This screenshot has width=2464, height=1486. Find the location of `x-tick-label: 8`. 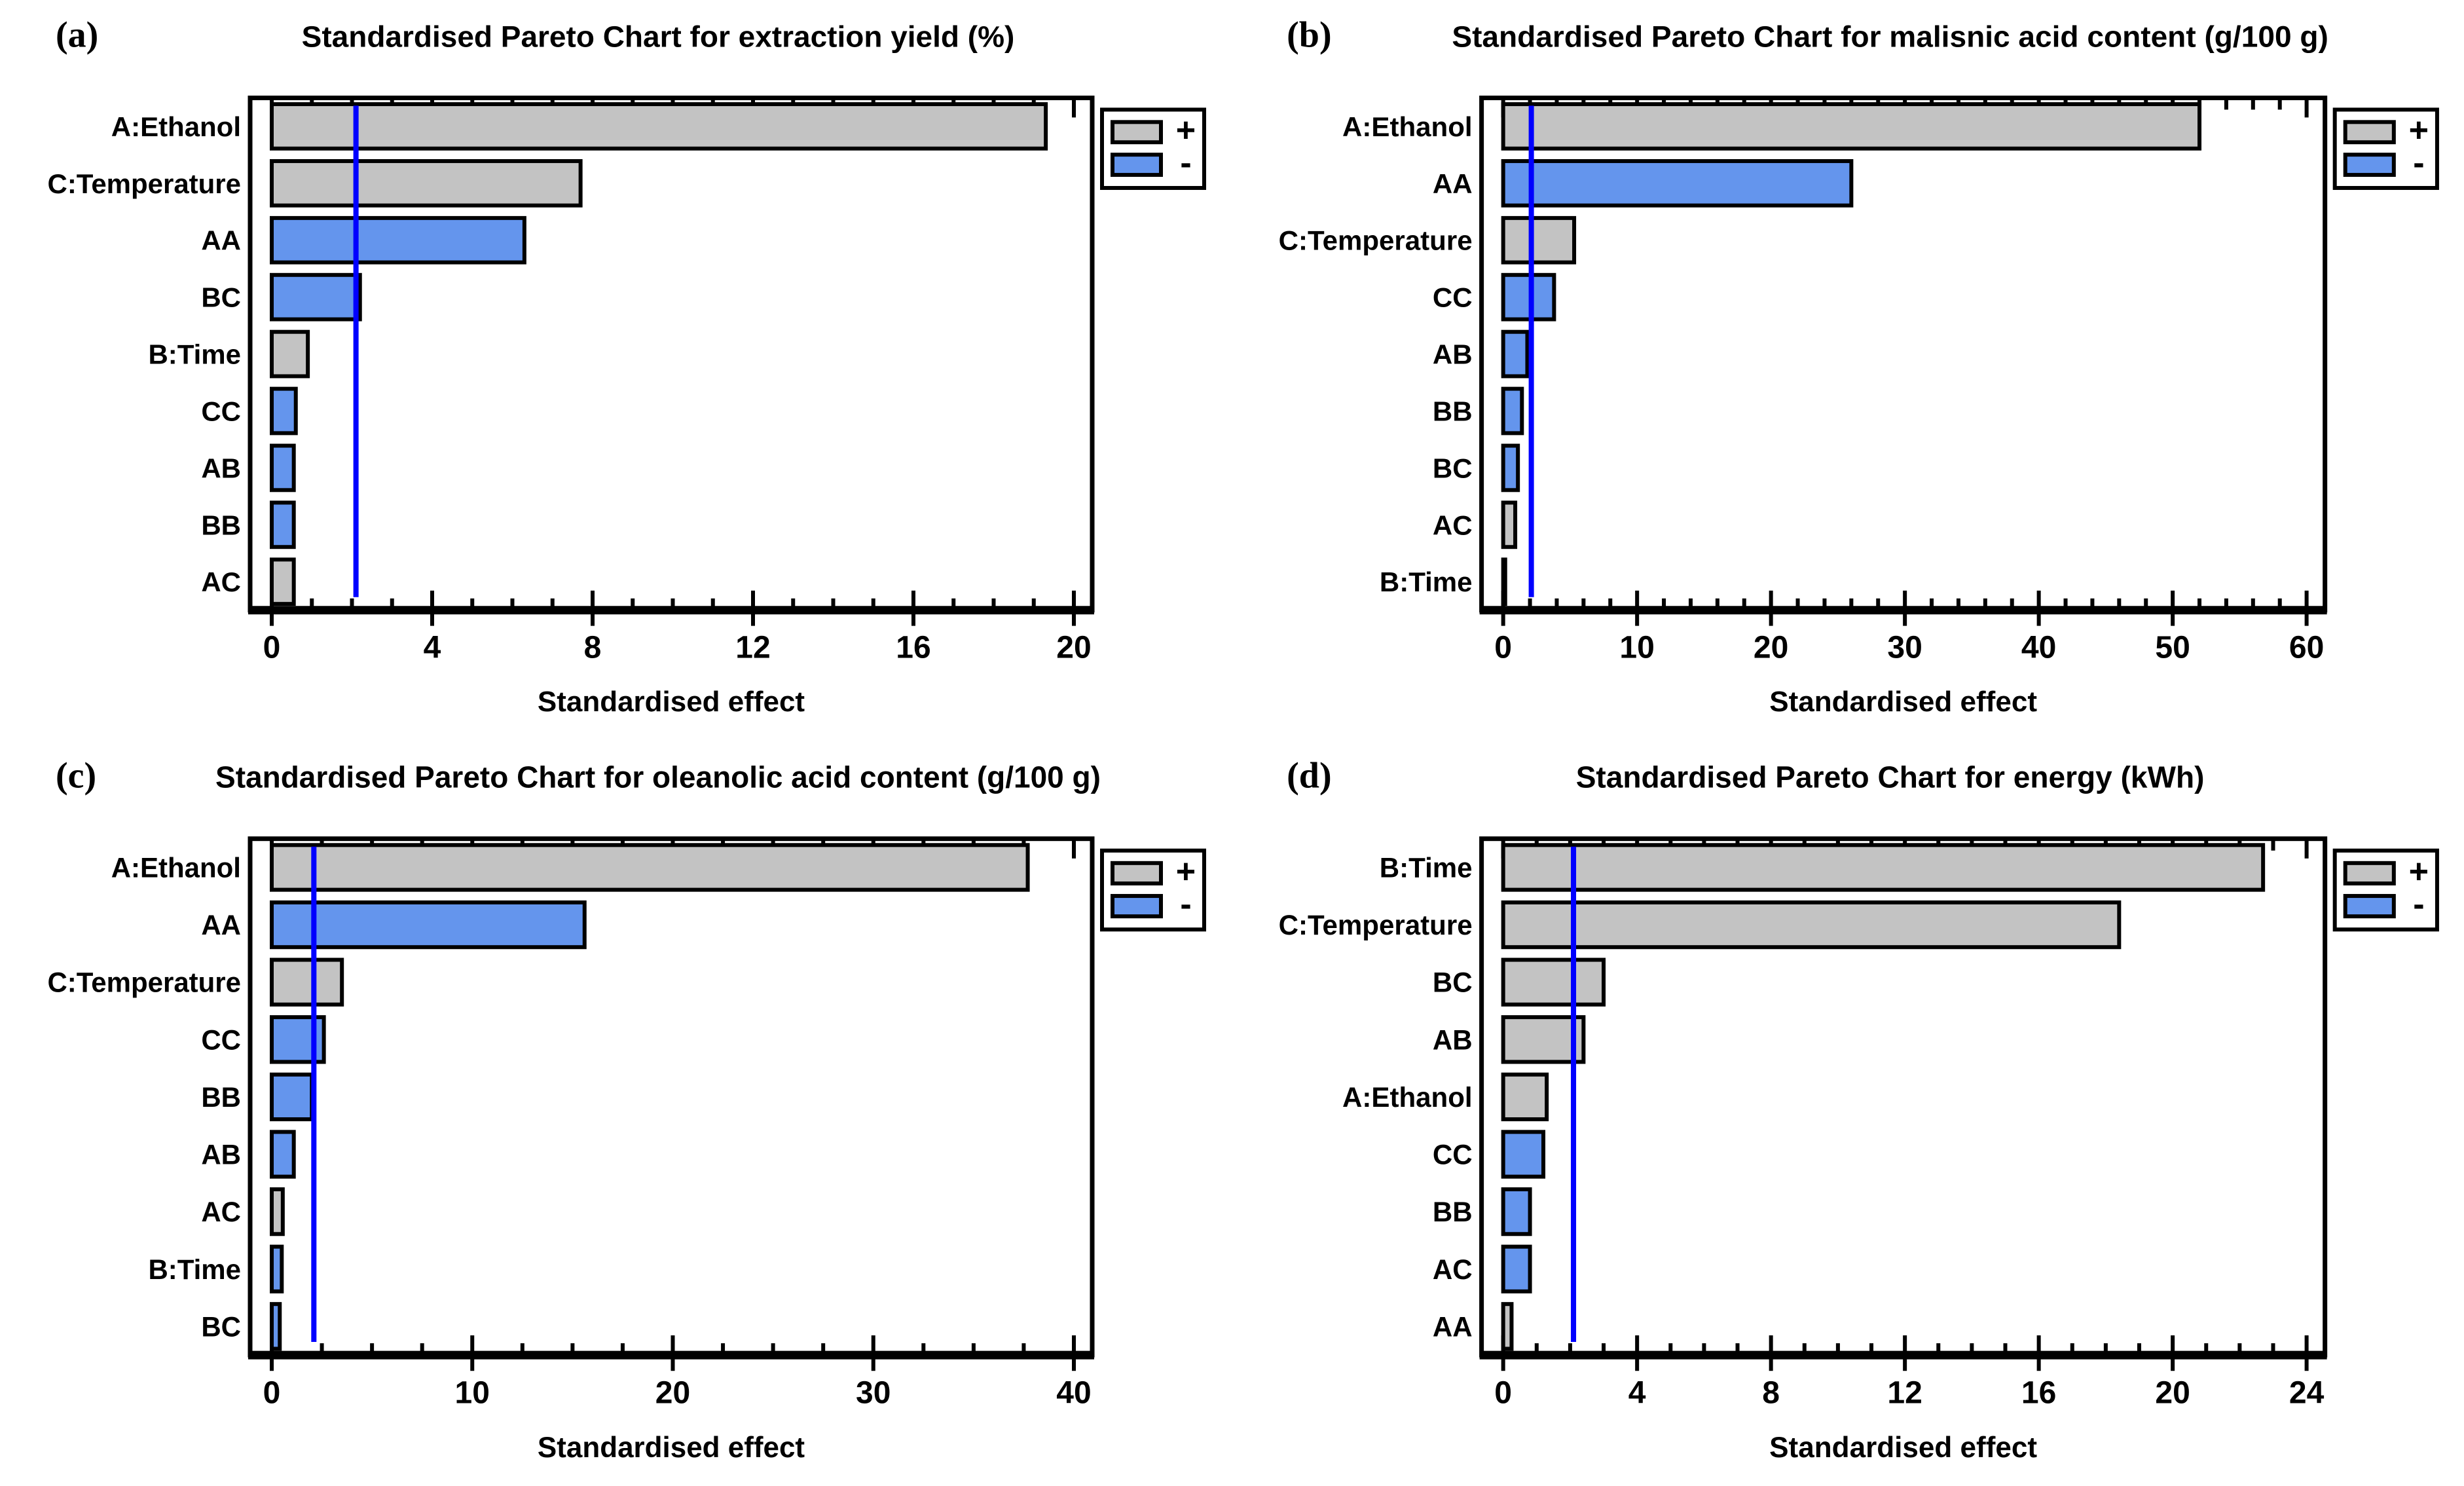

x-tick-label: 8 is located at coordinates (593, 648).